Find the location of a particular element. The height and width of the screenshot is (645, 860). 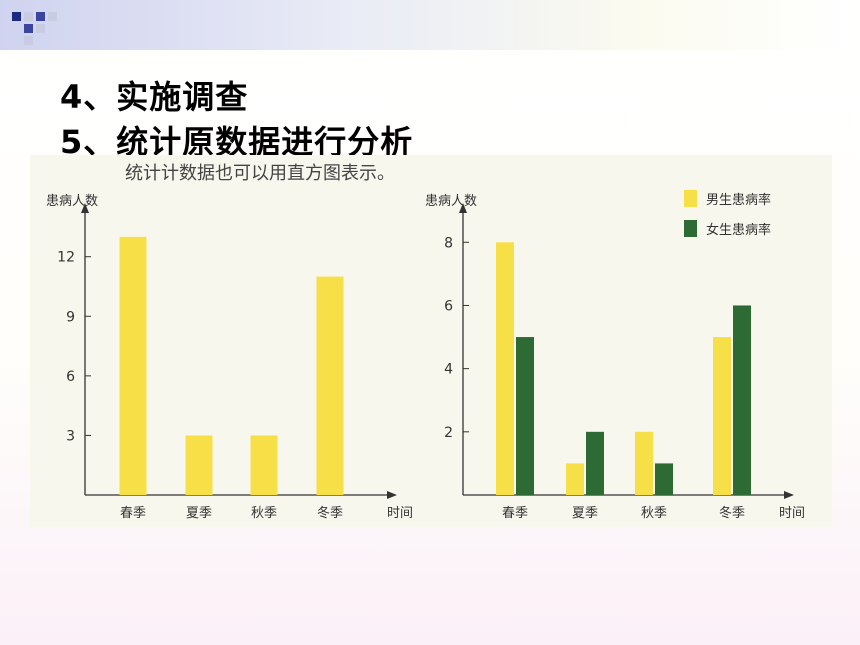

y-tick-label: 4 is located at coordinates (448, 370).